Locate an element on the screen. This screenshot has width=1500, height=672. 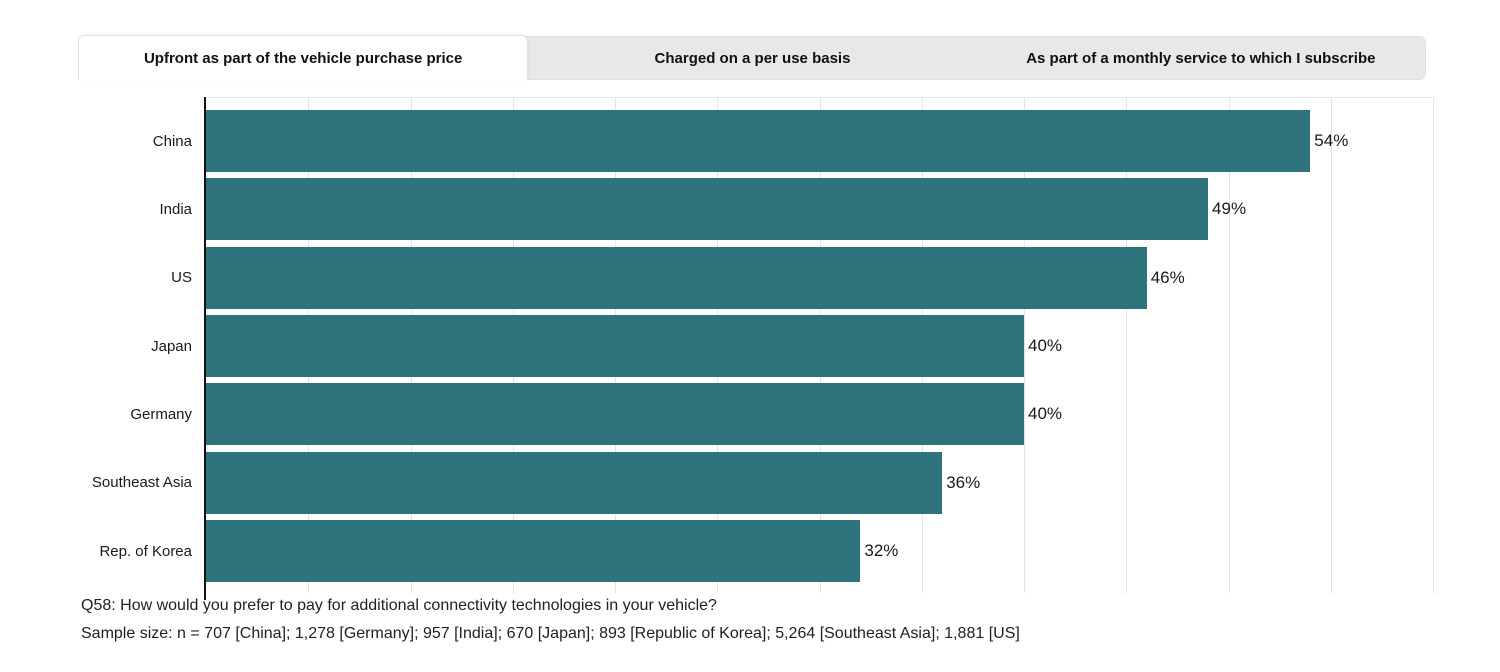
category-label: Rep. of Korea is located at coordinates (145, 551).